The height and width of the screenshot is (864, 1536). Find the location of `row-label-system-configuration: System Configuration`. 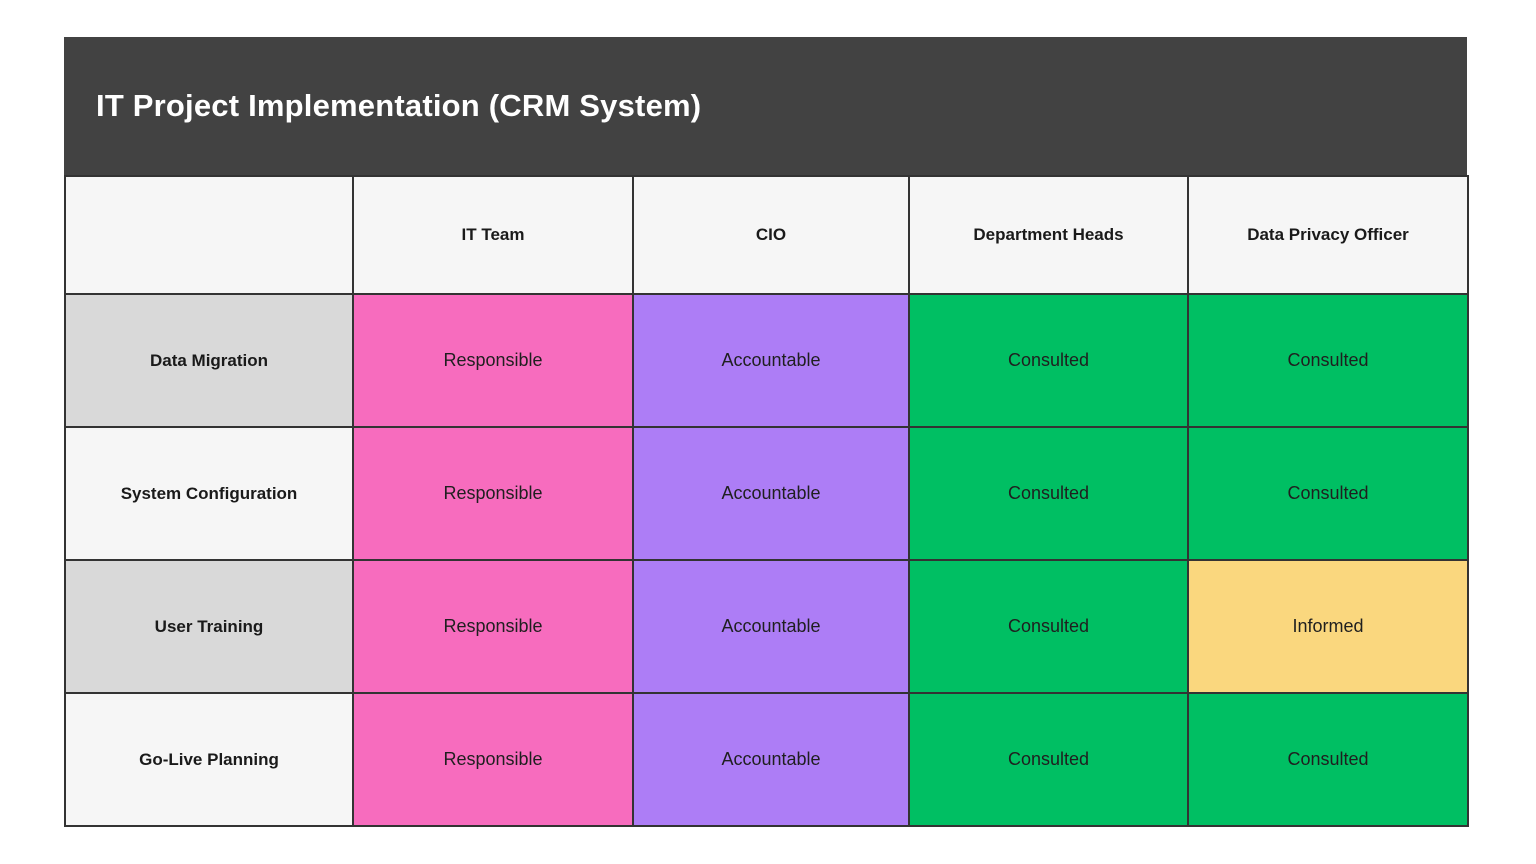

row-label-system-configuration: System Configuration is located at coordinates (209, 493).